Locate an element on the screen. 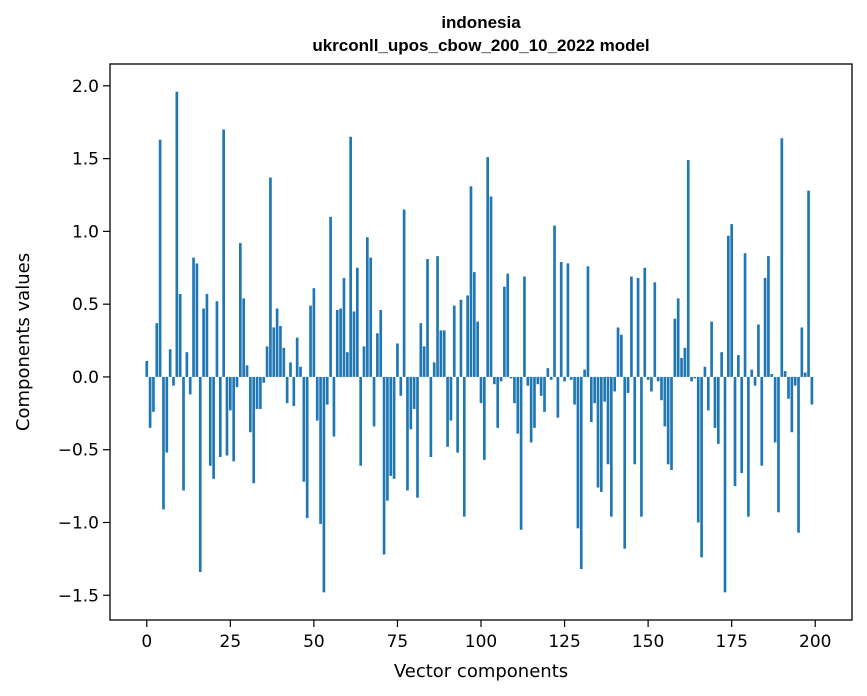  y-tick-label: −0.5 is located at coordinates (78, 451).